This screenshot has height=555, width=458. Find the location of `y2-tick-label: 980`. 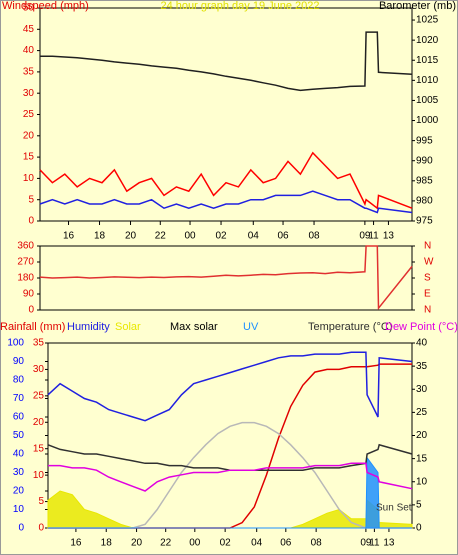

y2-tick-label: 980 is located at coordinates (424, 201).